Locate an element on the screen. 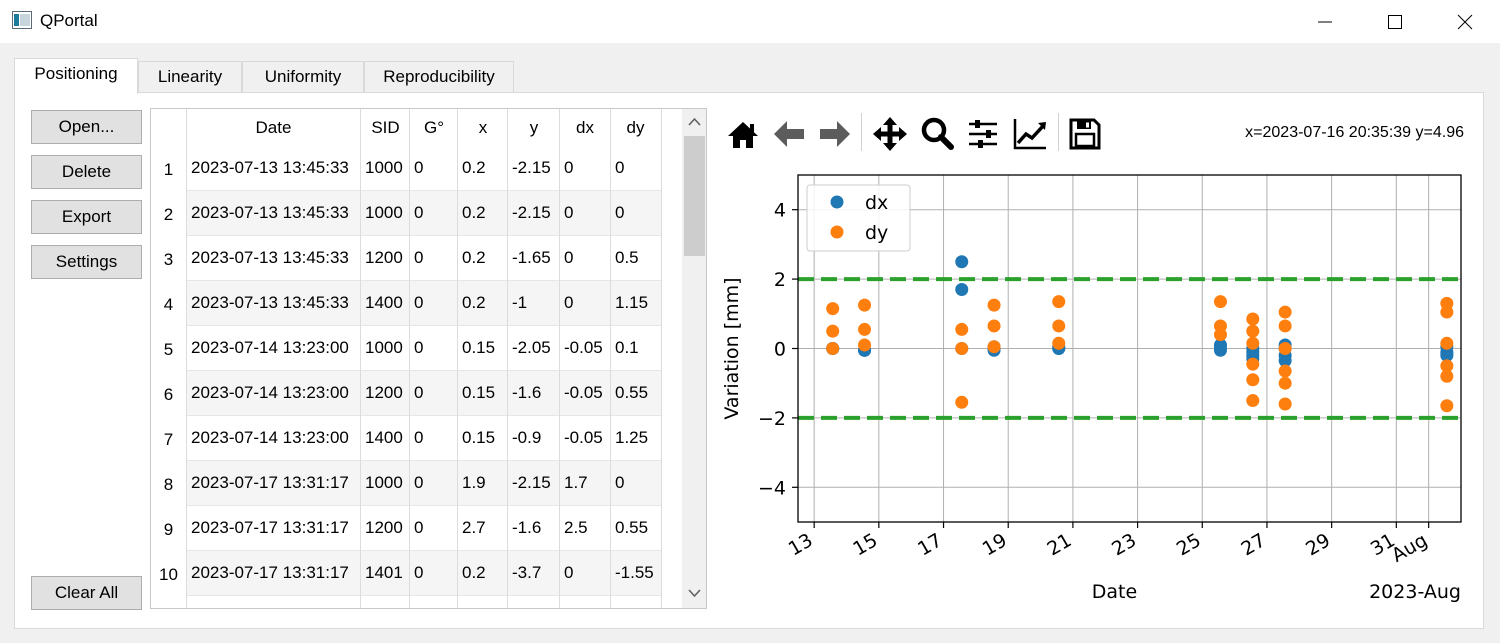  save-icon is located at coordinates (1085, 134).